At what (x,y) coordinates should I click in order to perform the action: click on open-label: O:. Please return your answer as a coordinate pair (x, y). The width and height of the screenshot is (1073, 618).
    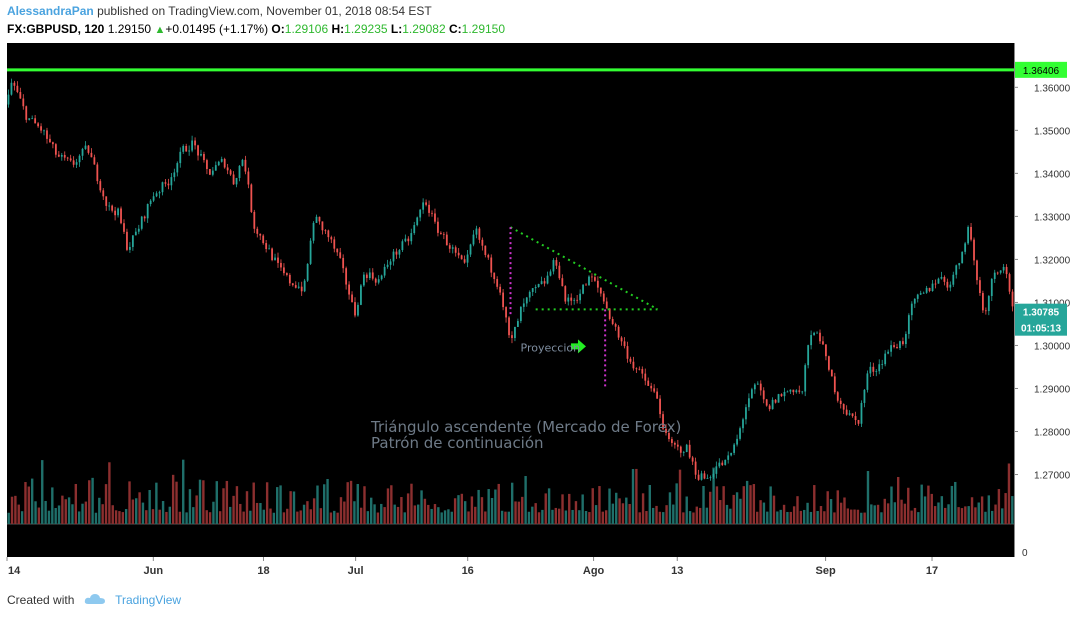
    Looking at the image, I should click on (278, 29).